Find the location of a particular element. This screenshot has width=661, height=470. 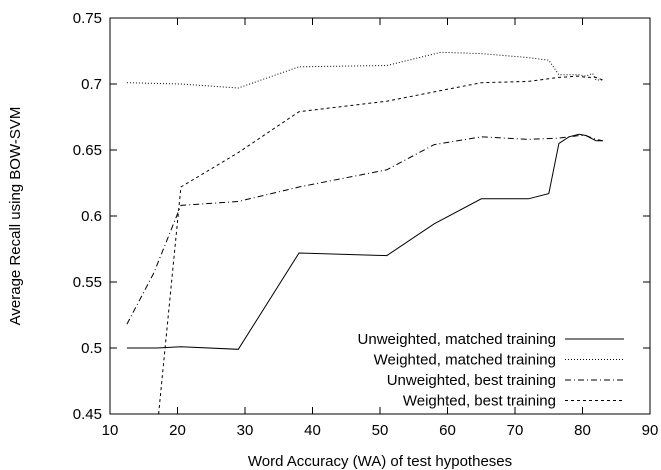

x-tick-label: 20 is located at coordinates (177, 430).